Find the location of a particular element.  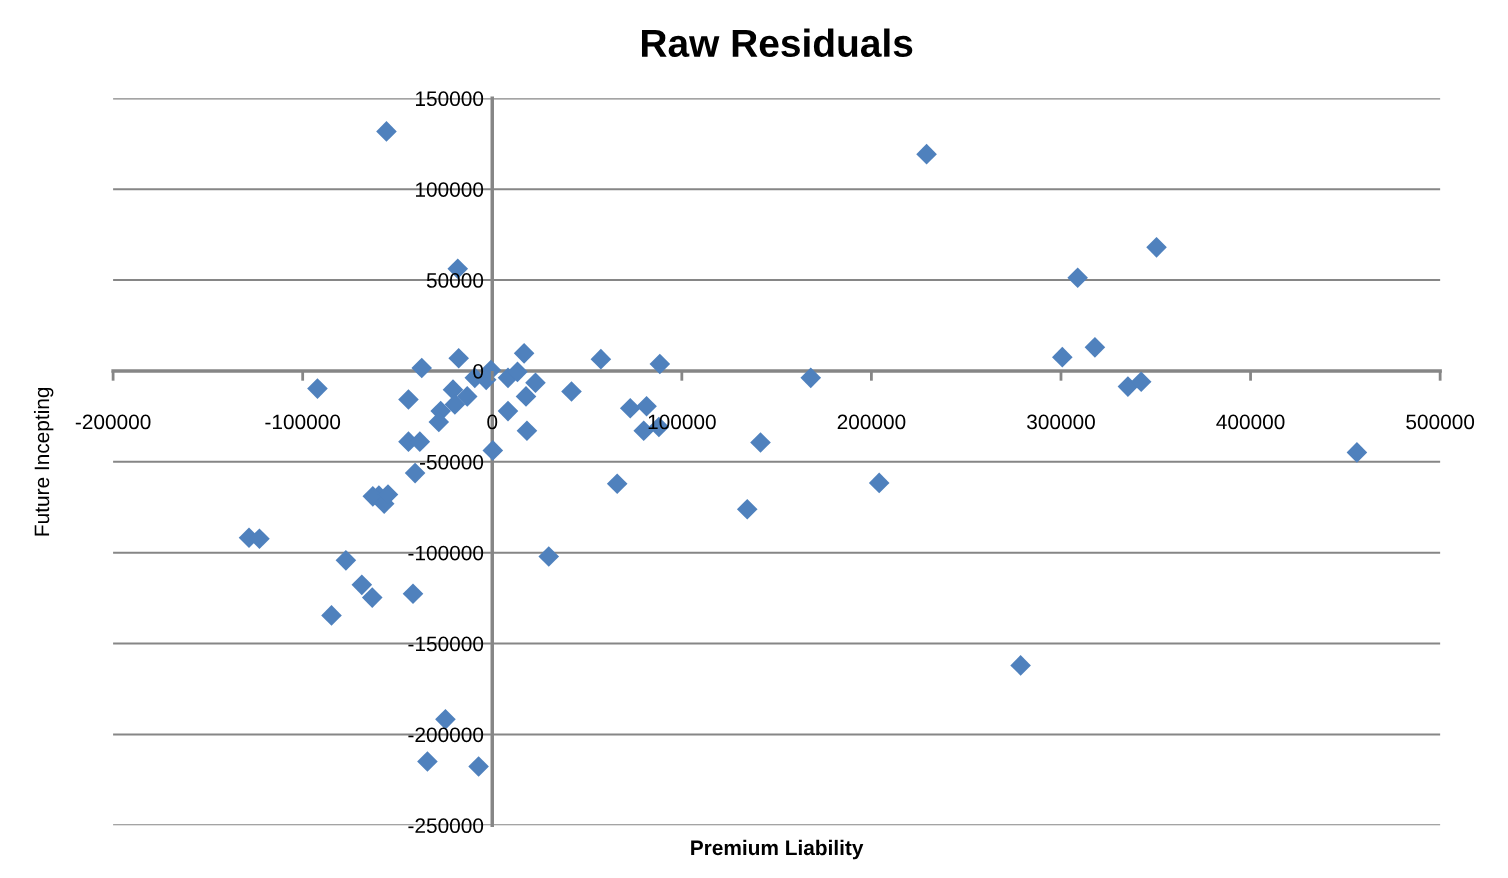

x-tick-label: 400000 is located at coordinates (1250, 422).